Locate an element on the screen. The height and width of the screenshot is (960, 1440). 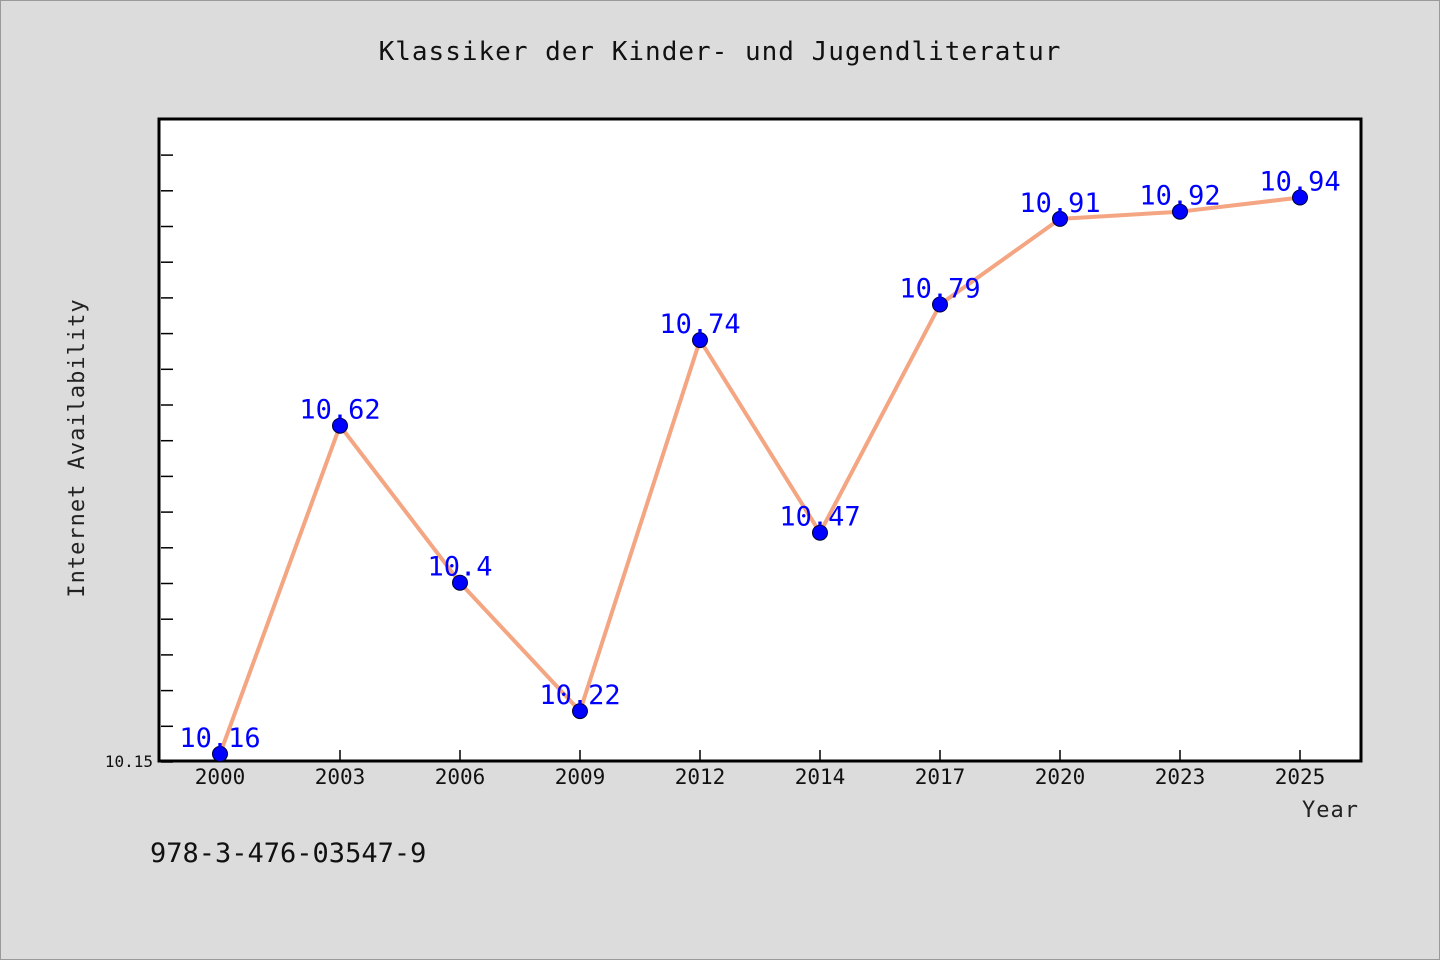
x-tick-label: 2003 is located at coordinates (340, 777).